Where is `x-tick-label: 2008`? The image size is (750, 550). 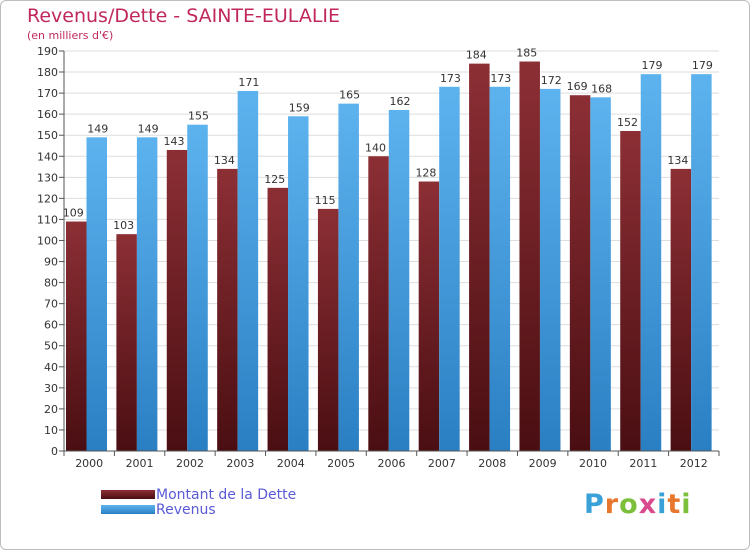 x-tick-label: 2008 is located at coordinates (492, 463).